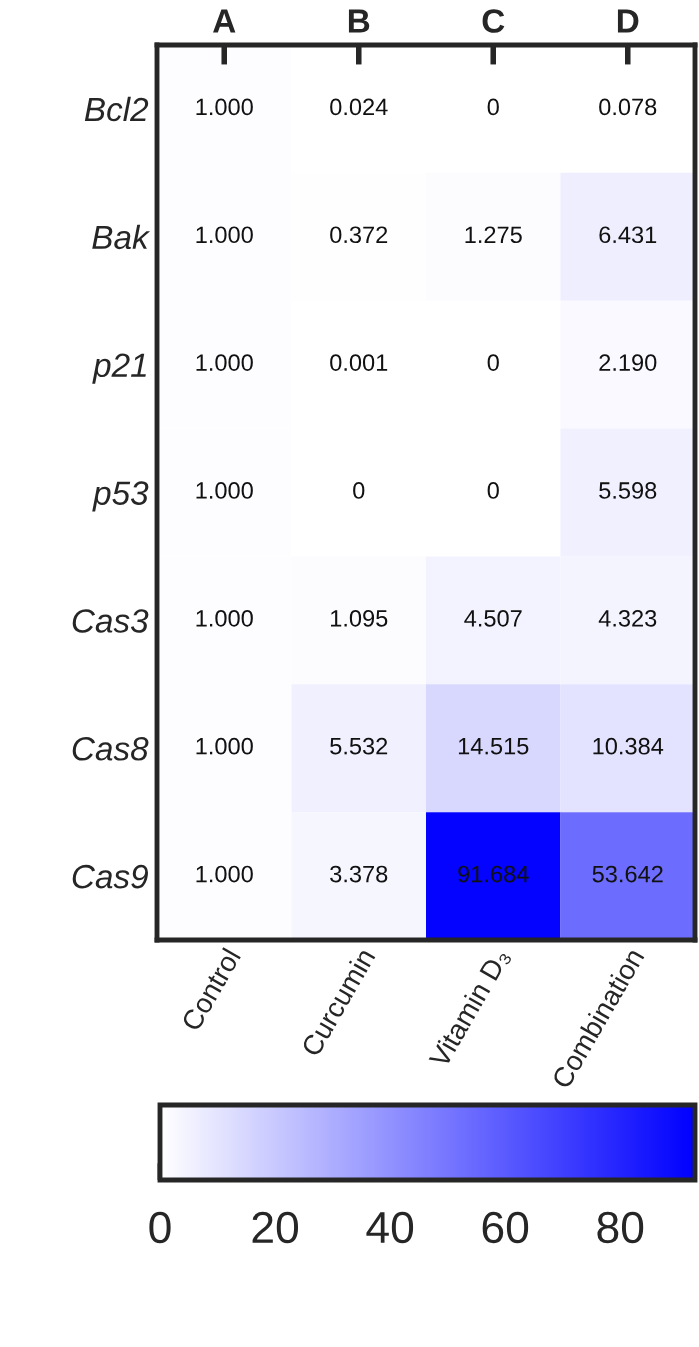 The height and width of the screenshot is (1347, 699). I want to click on data-label: 1.275, so click(493, 235).